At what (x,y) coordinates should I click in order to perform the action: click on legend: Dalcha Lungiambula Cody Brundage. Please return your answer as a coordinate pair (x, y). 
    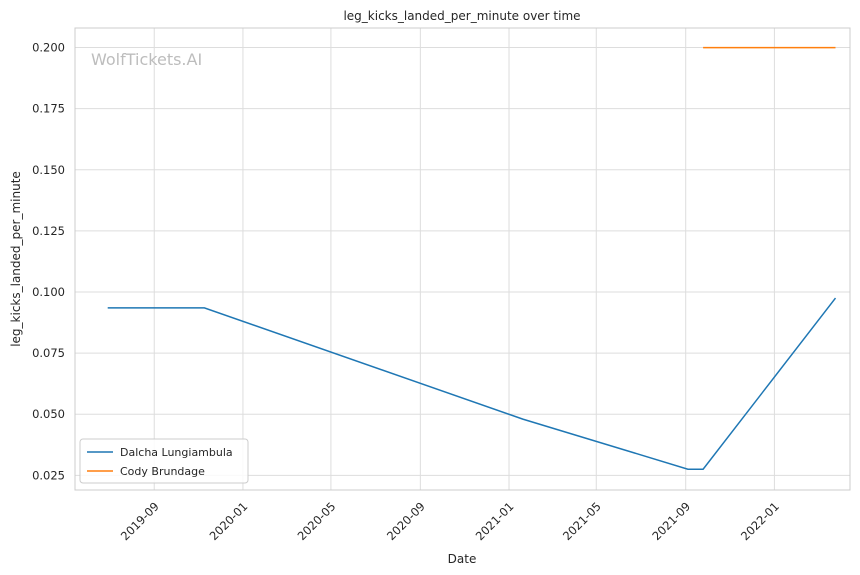
    Looking at the image, I should click on (164, 461).